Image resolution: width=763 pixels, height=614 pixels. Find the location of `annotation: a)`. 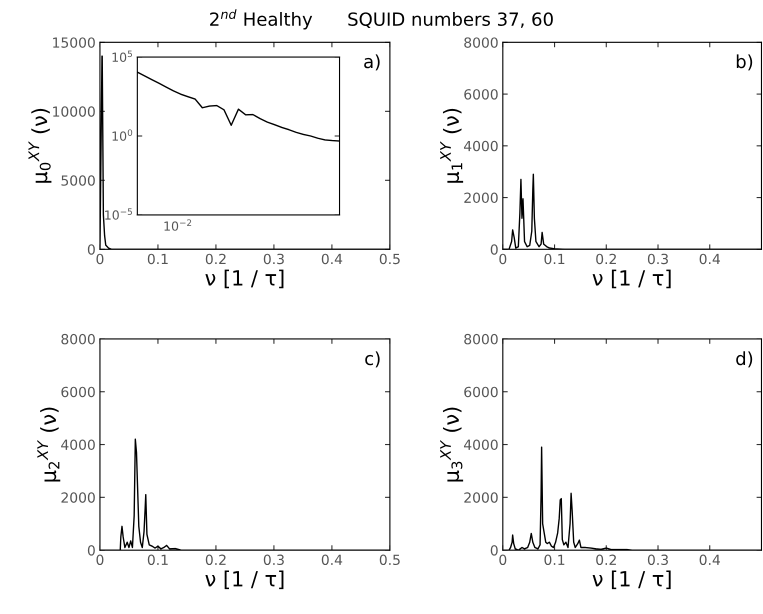

annotation: a) is located at coordinates (372, 62).